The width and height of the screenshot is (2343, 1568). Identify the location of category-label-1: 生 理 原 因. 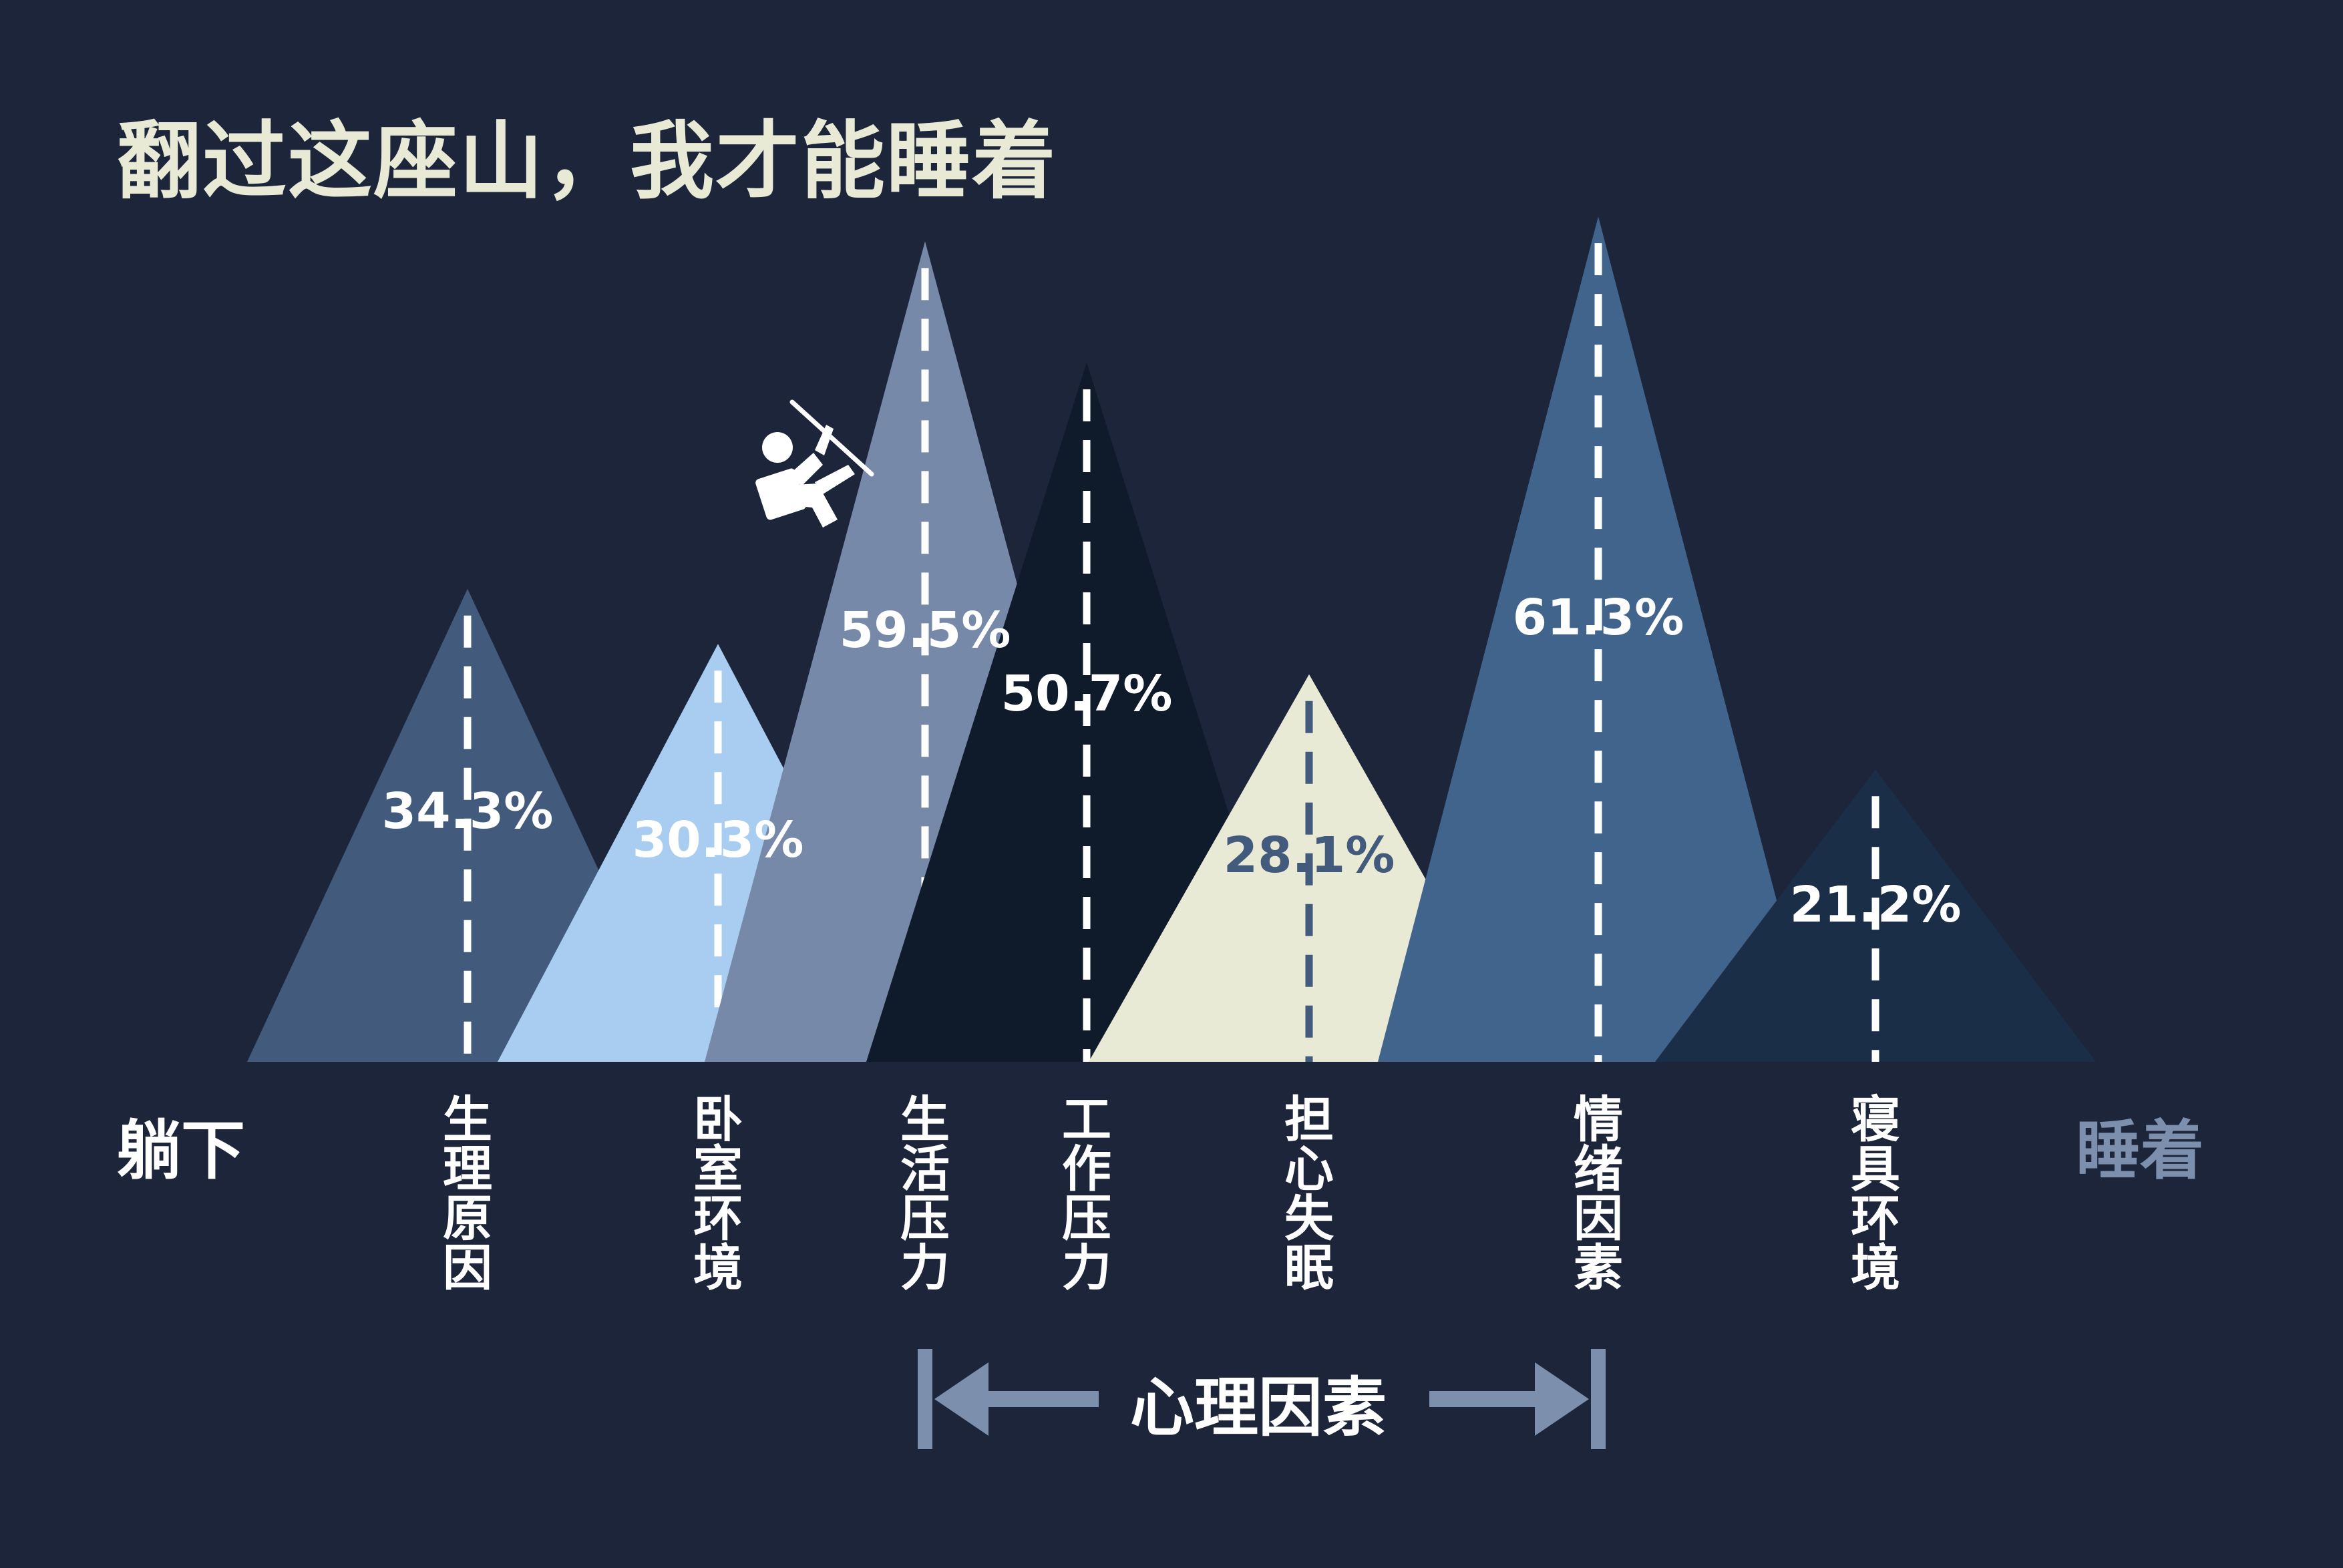
(467, 1194).